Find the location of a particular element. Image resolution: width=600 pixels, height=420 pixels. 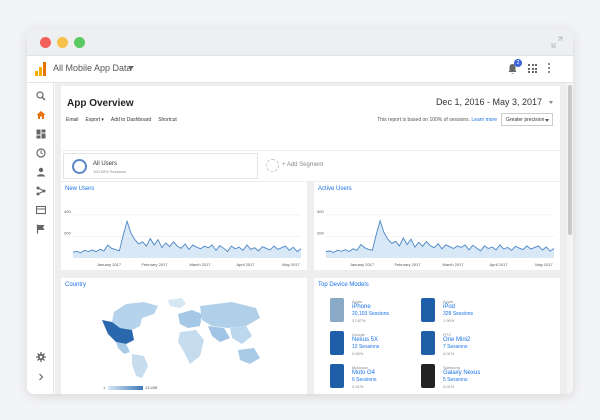

device-item: Google Nexus 5X 12 Sessions 0.58% is located at coordinates (372, 346).